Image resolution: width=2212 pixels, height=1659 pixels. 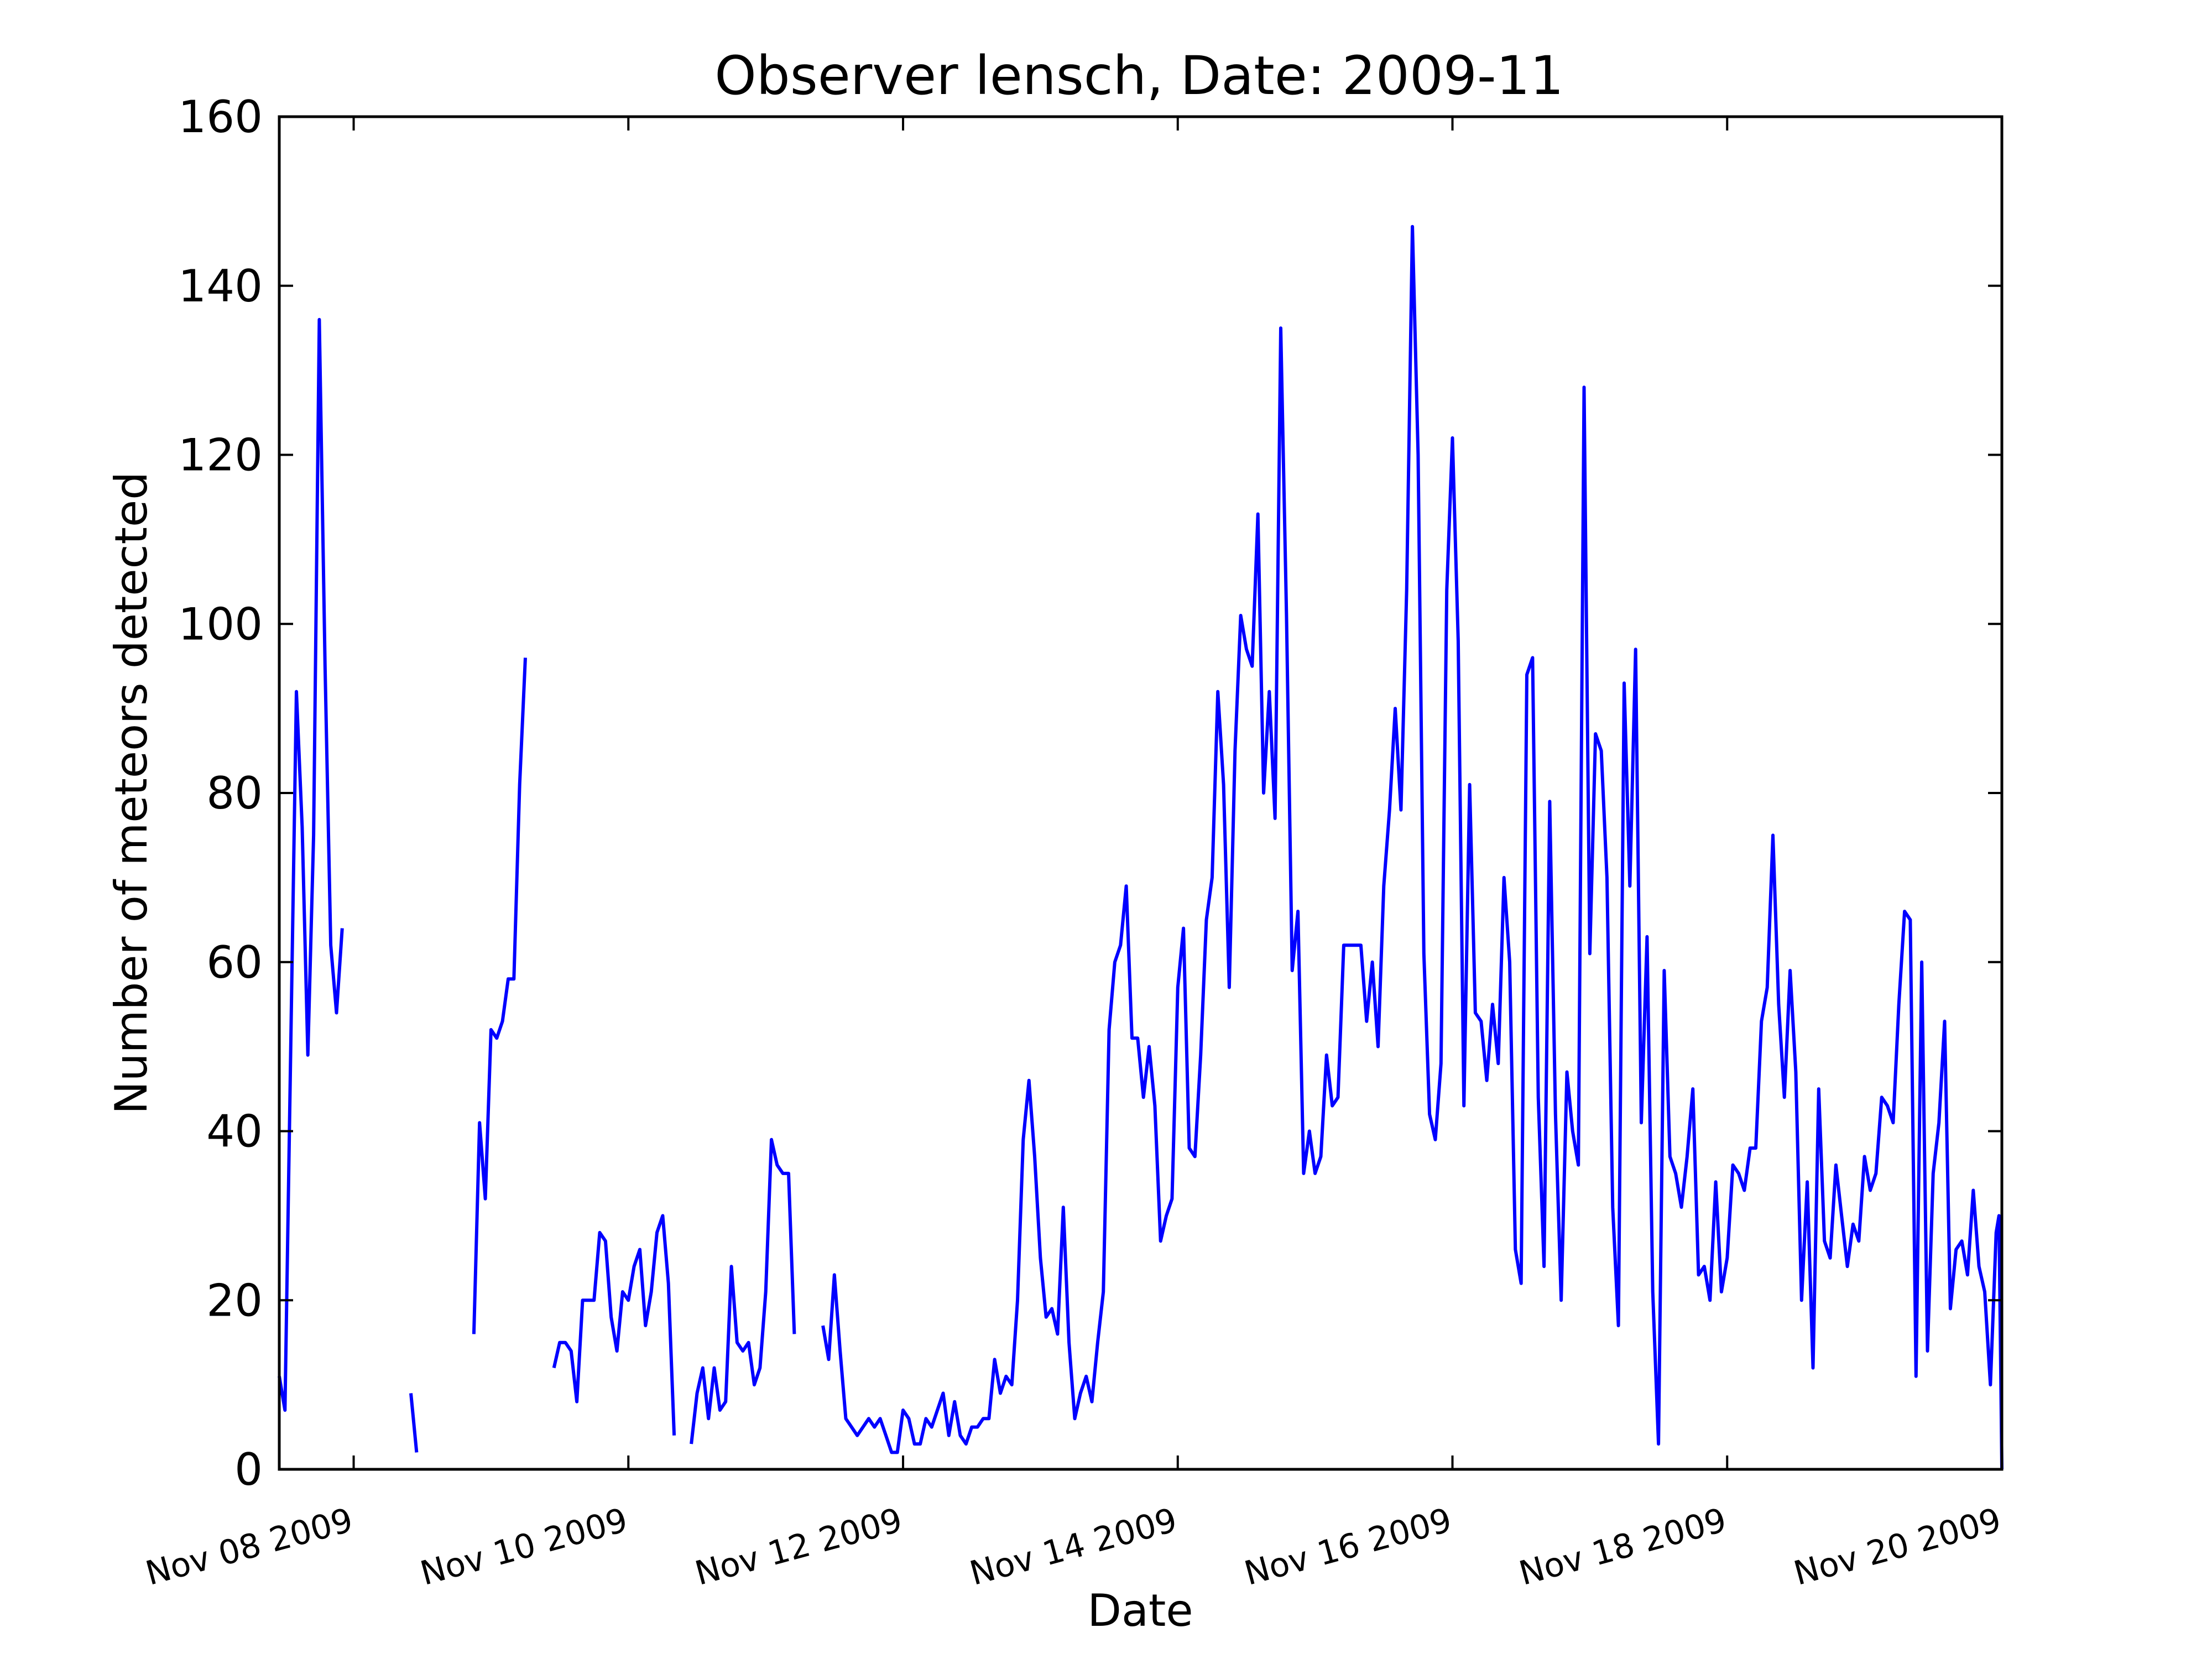 What do you see at coordinates (235, 1301) in the screenshot?
I see `y-tick-label: 20` at bounding box center [235, 1301].